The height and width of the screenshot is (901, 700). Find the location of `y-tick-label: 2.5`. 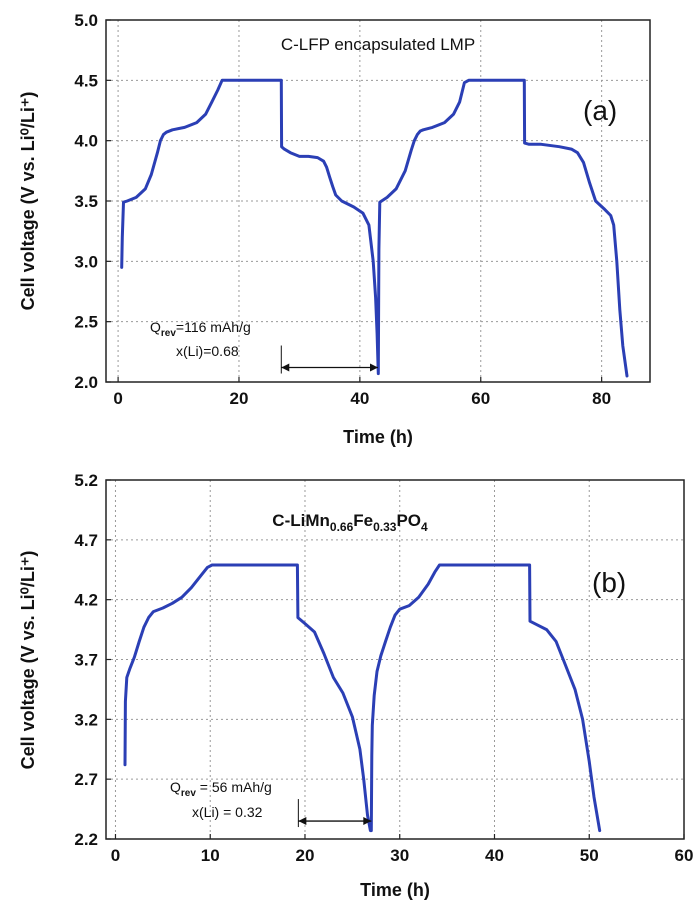

y-tick-label: 2.5 is located at coordinates (86, 322).